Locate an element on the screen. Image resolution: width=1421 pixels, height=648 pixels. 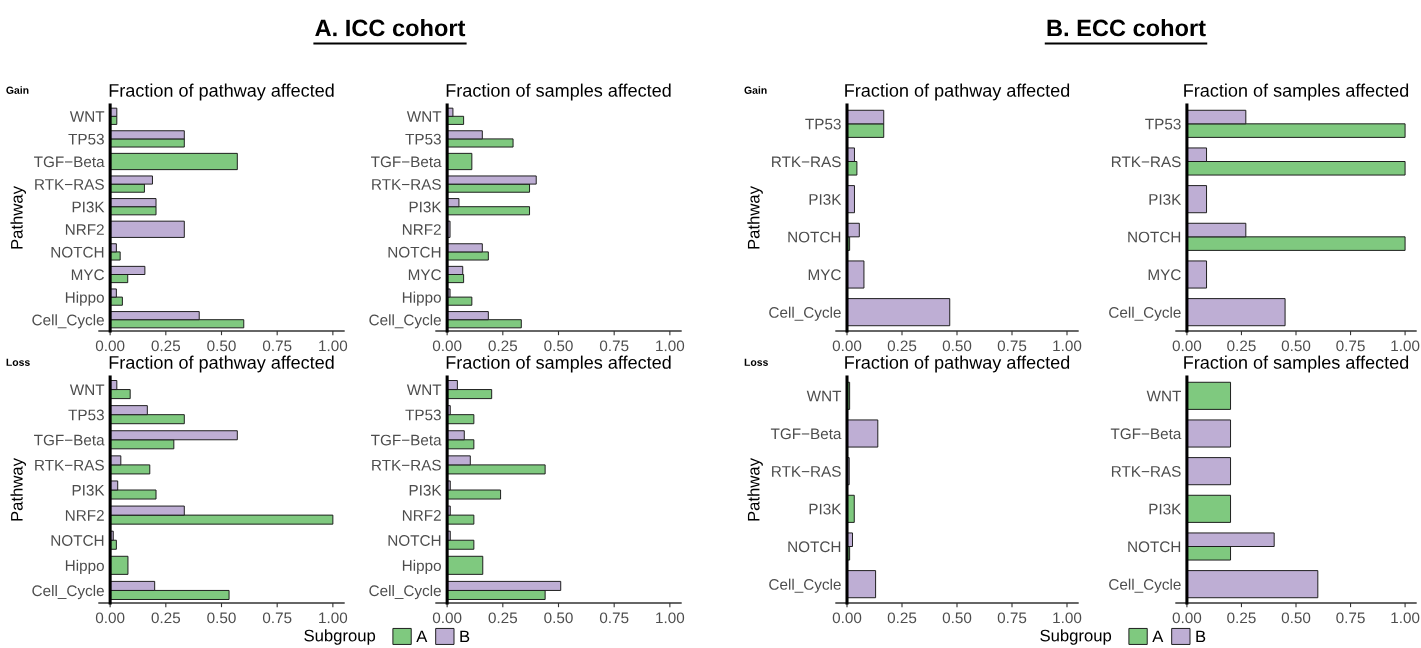
chart-subtitle: Loss is located at coordinates (756, 362).